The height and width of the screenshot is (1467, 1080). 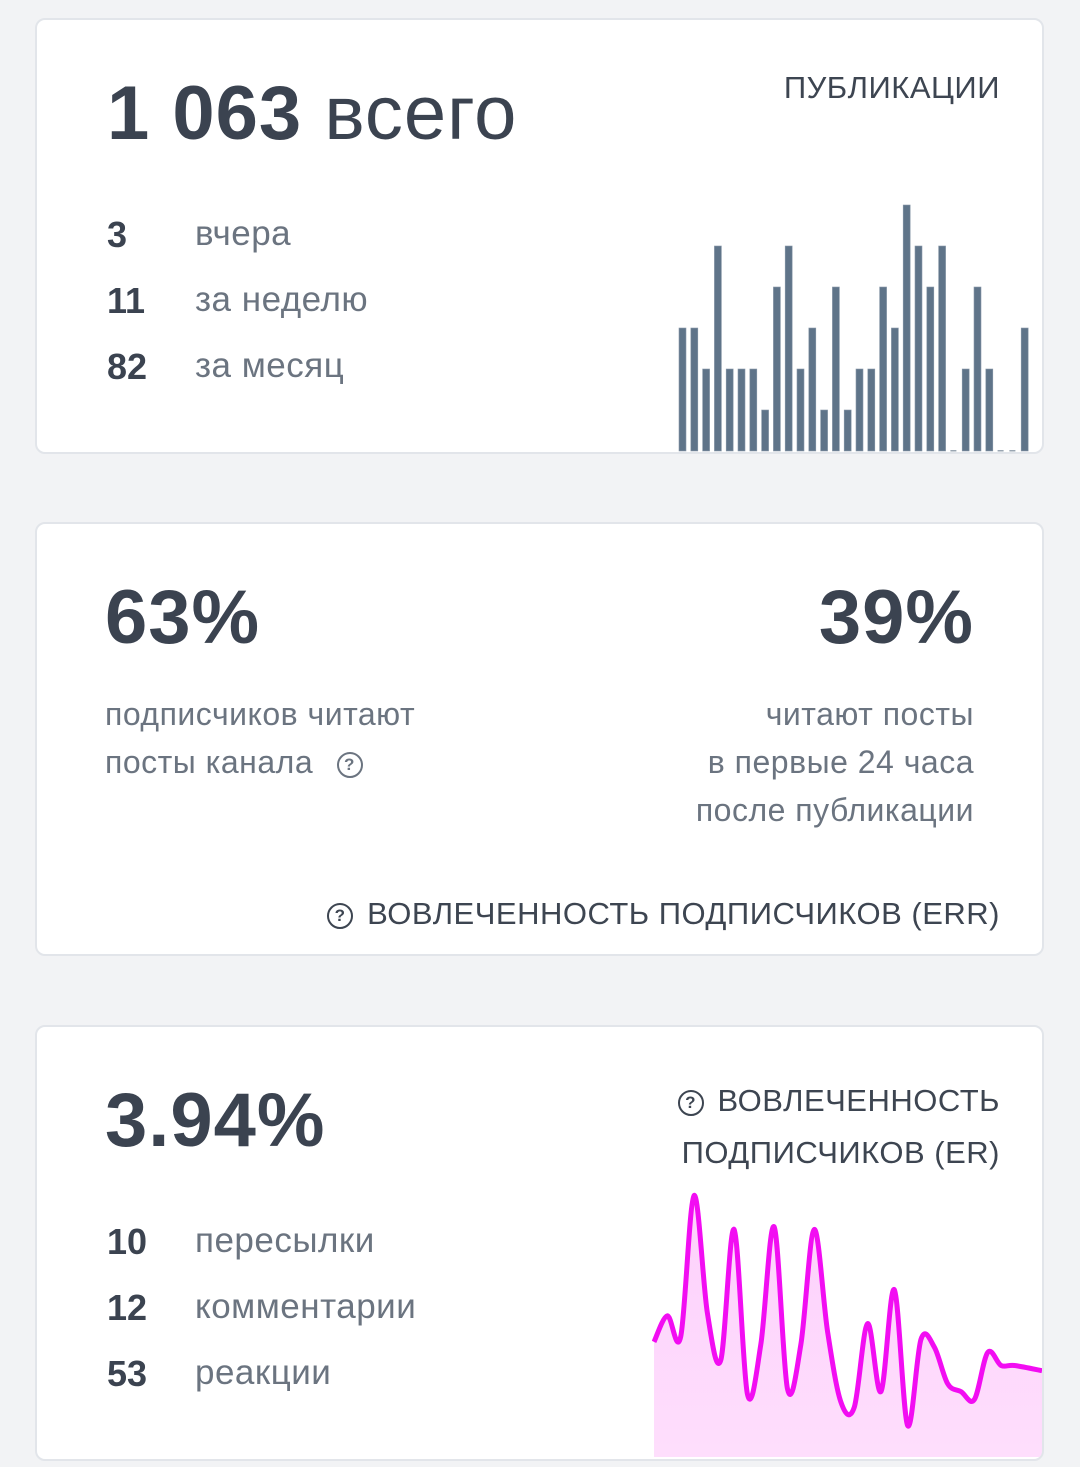 I want to click on err-title: ? ВОВЛЕЧЕННОСТЬ ПОДПИСЧИКОВ (ERR), so click(x=663, y=914).